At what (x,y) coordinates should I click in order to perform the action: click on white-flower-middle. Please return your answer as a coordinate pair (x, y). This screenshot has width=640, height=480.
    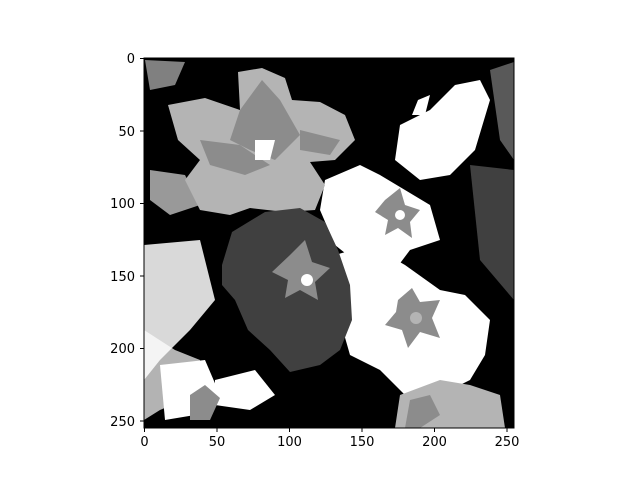
    Looking at the image, I should click on (380, 217).